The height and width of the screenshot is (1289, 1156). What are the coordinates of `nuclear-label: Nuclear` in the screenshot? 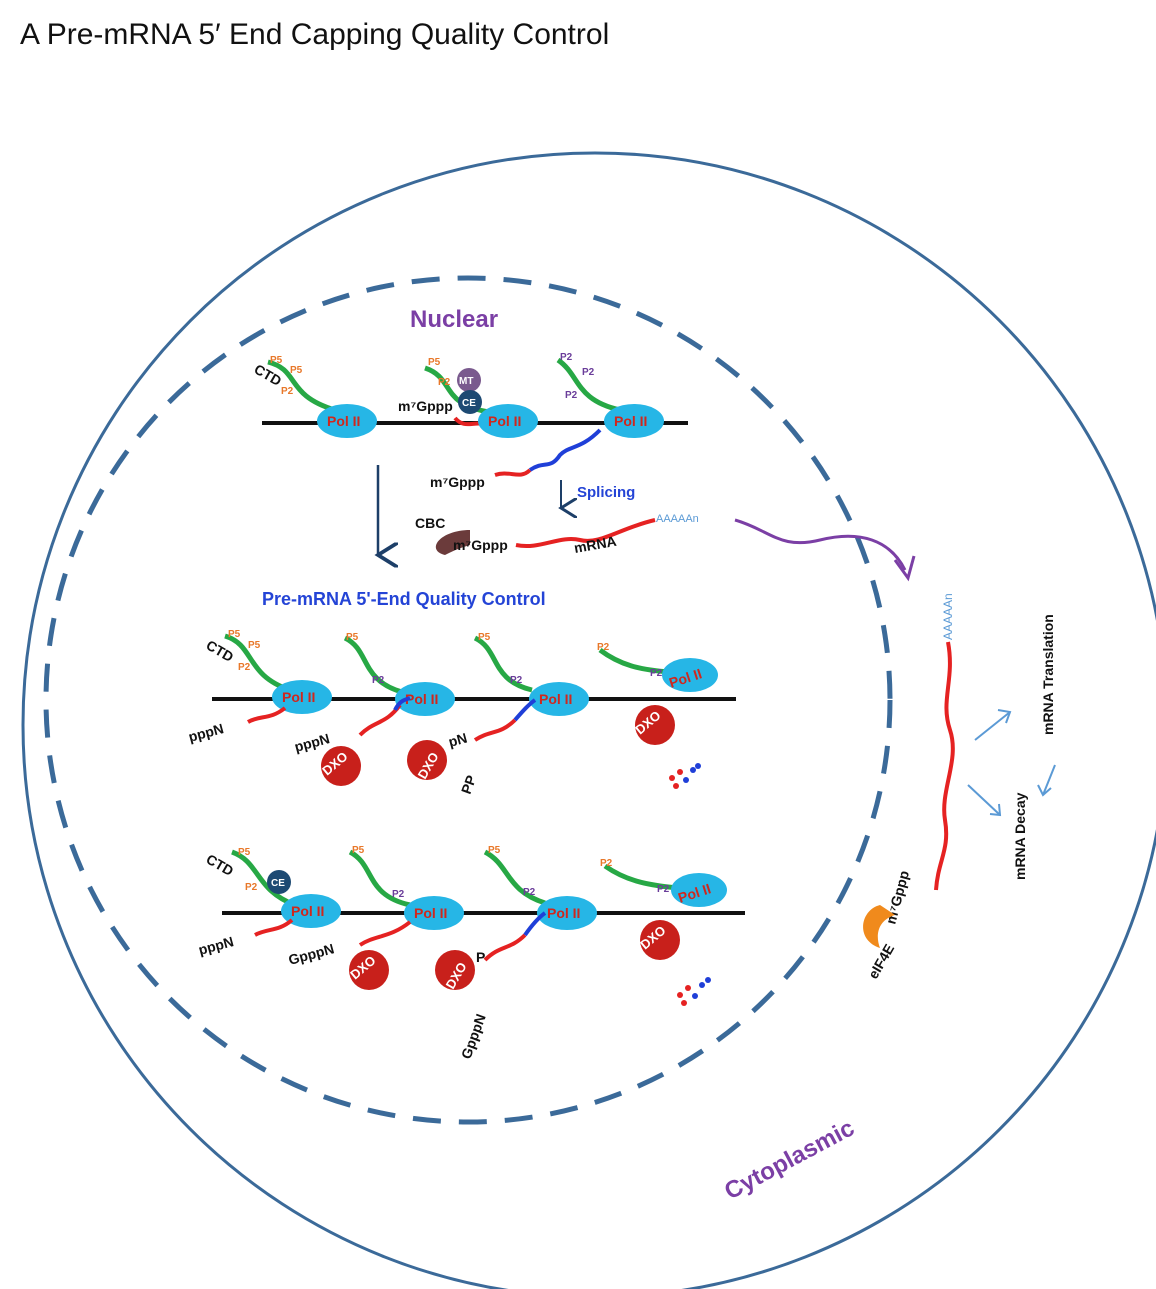 It's located at (454, 319).